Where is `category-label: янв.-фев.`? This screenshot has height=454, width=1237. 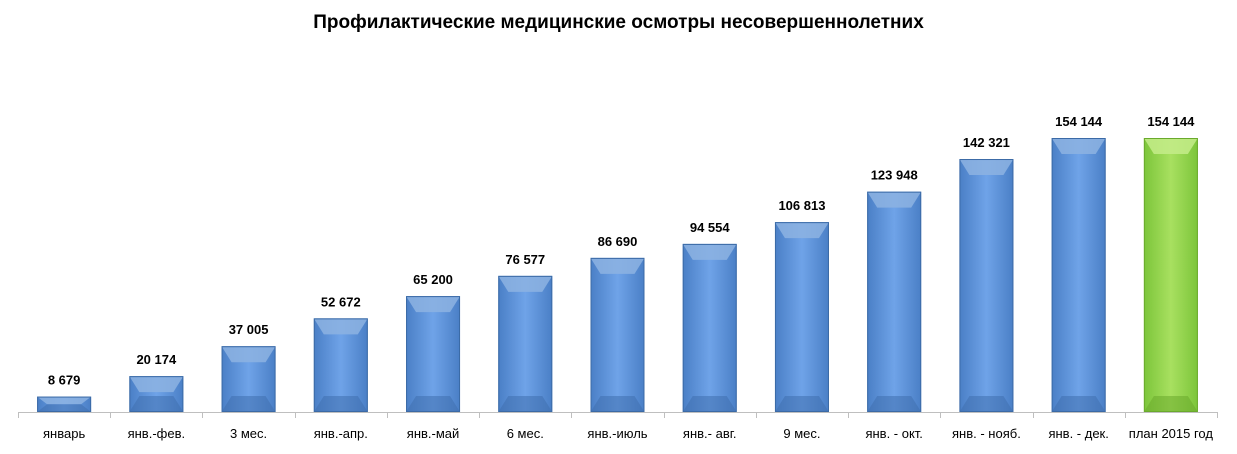 category-label: янв.-фев. is located at coordinates (157, 433).